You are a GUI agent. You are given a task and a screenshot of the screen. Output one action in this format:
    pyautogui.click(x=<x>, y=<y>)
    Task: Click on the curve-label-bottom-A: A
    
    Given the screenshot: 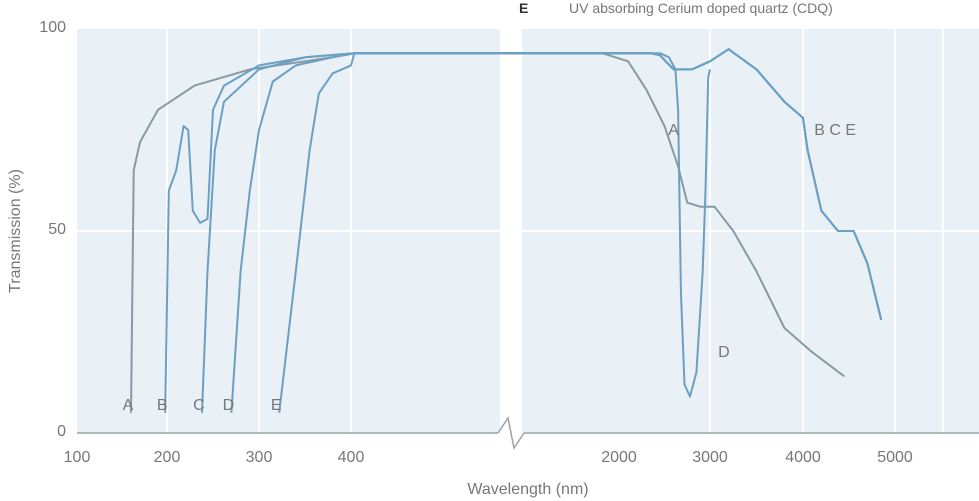 What is the action you would take?
    pyautogui.click(x=128, y=405)
    